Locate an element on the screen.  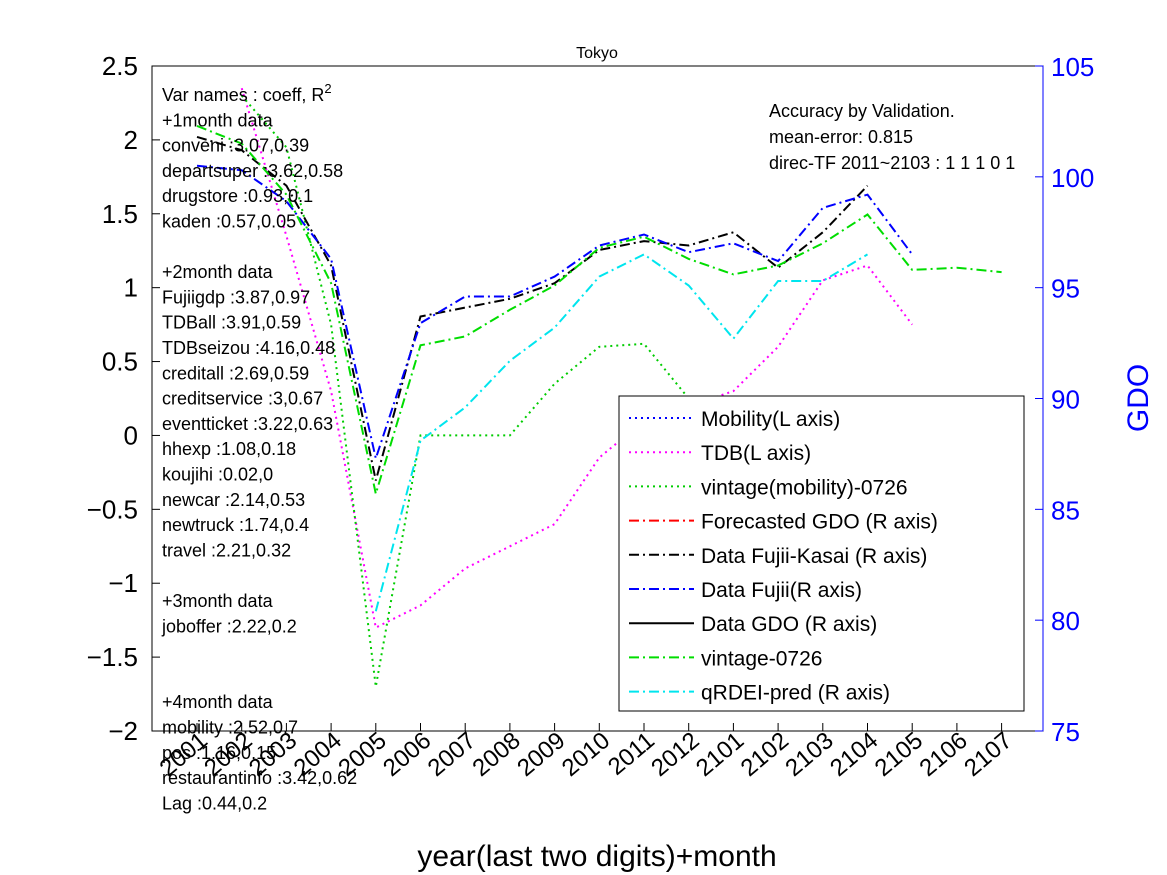
left-tick-label: 1.5 is located at coordinates (120, 214).